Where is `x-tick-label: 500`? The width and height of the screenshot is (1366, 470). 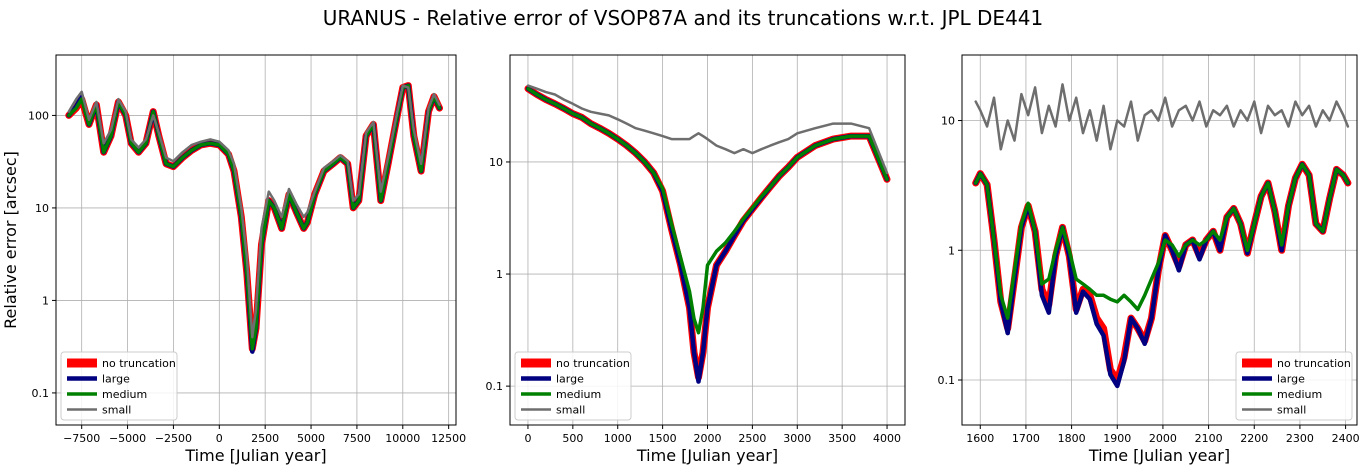 x-tick-label: 500 is located at coordinates (572, 438).